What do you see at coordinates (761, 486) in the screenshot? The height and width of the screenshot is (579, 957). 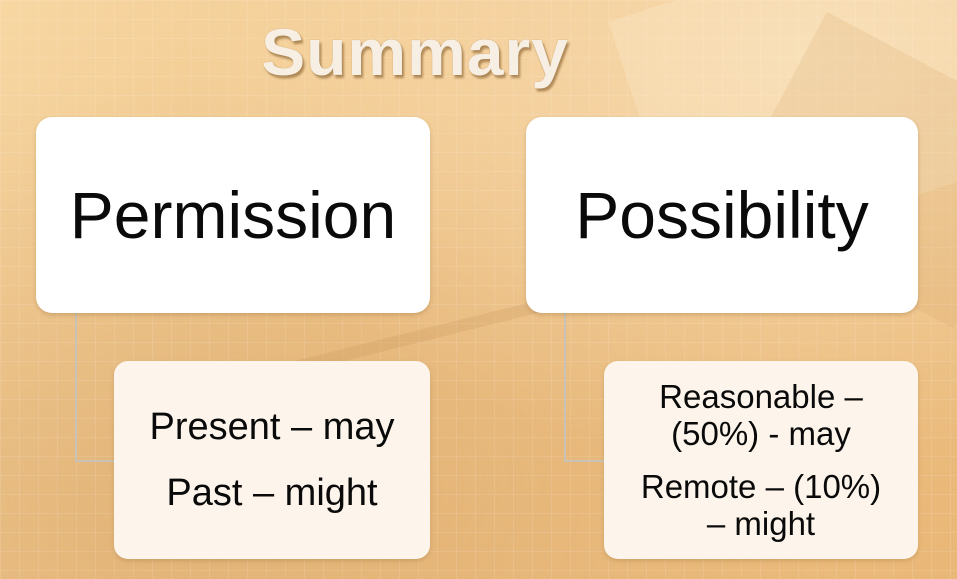 I see `possibility-remote-line1: Remote – (10%)` at bounding box center [761, 486].